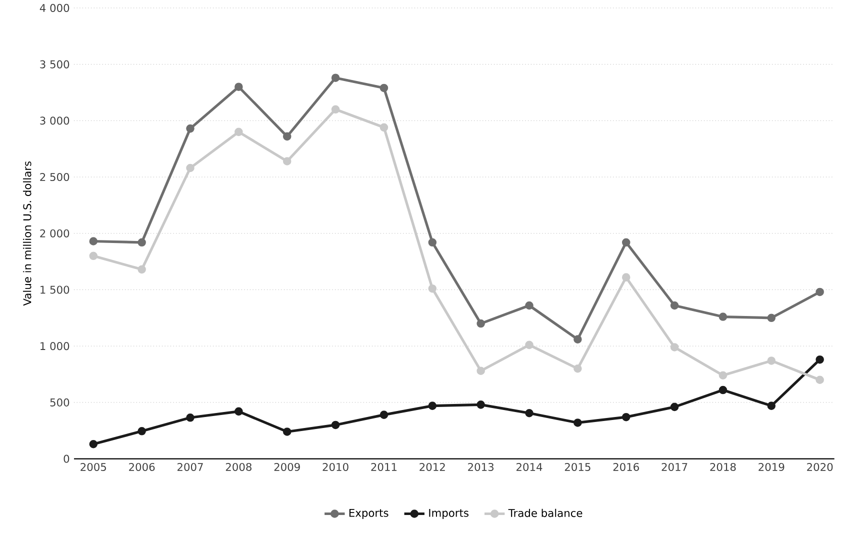 This screenshot has width=868, height=546. What do you see at coordinates (626, 466) in the screenshot?
I see `x-tick-label: 2016` at bounding box center [626, 466].